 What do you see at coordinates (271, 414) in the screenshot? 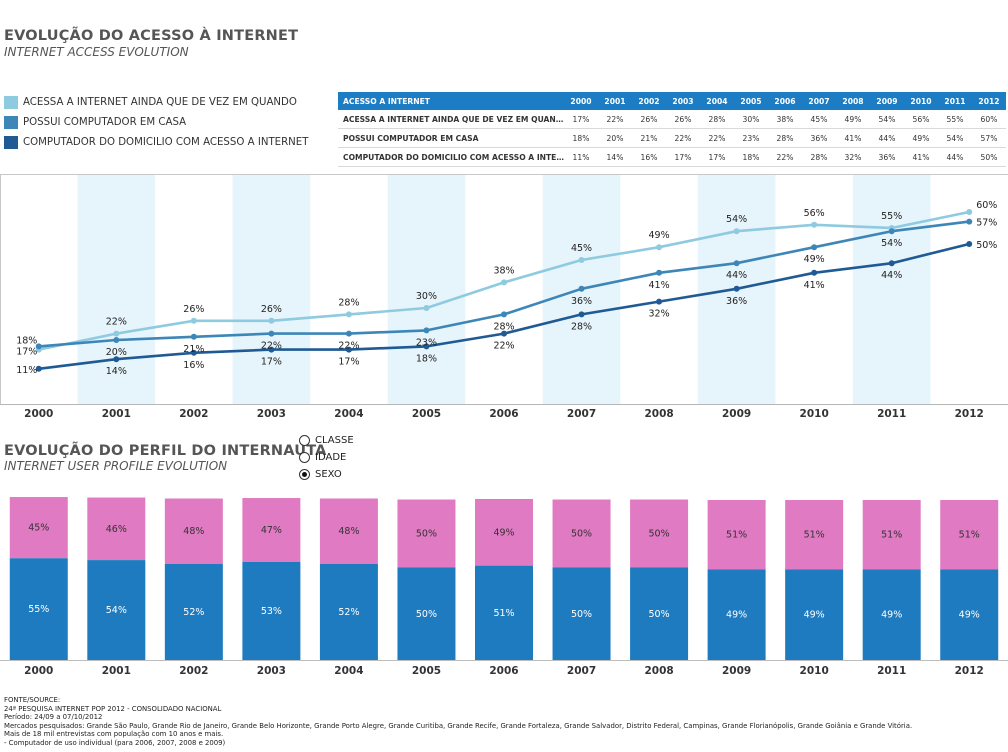
I see `x-tick-label: 2003` at bounding box center [271, 414].